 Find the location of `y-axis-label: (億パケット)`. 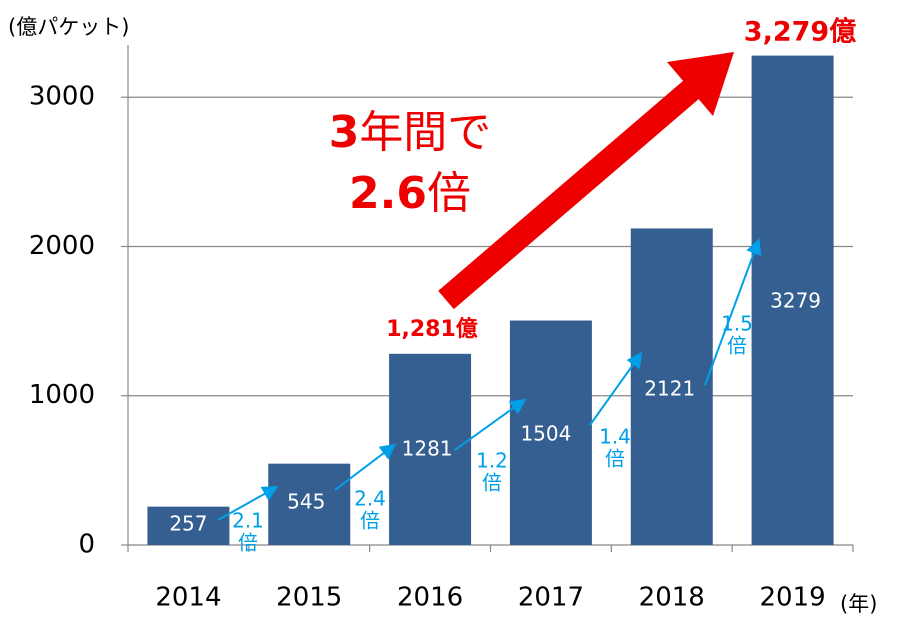

y-axis-label: (億パケット) is located at coordinates (68, 27).